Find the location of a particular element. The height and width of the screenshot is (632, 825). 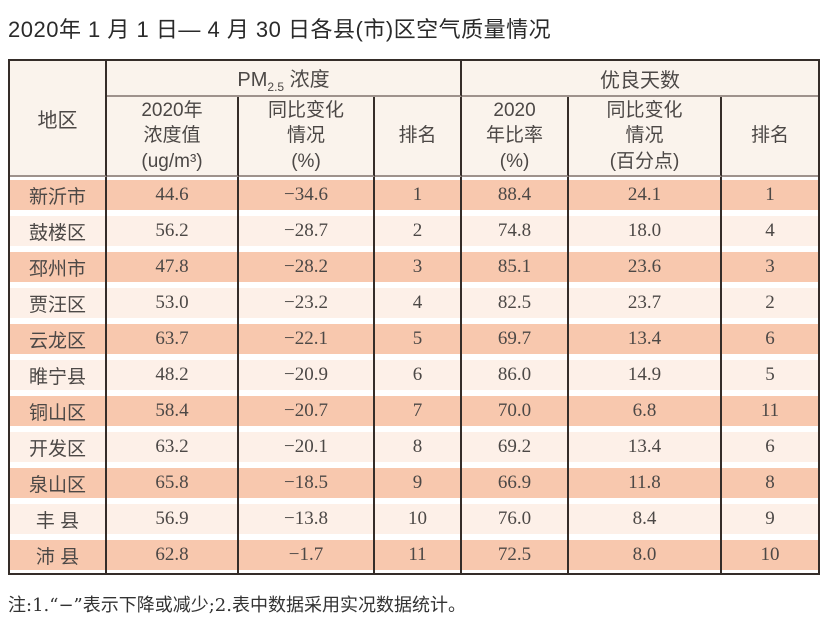

cell-pm-rank: 2 is located at coordinates (419, 231).